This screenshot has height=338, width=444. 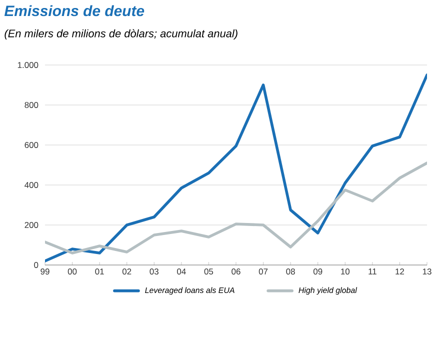 I want to click on x-tick-label: 09, so click(x=317, y=271).